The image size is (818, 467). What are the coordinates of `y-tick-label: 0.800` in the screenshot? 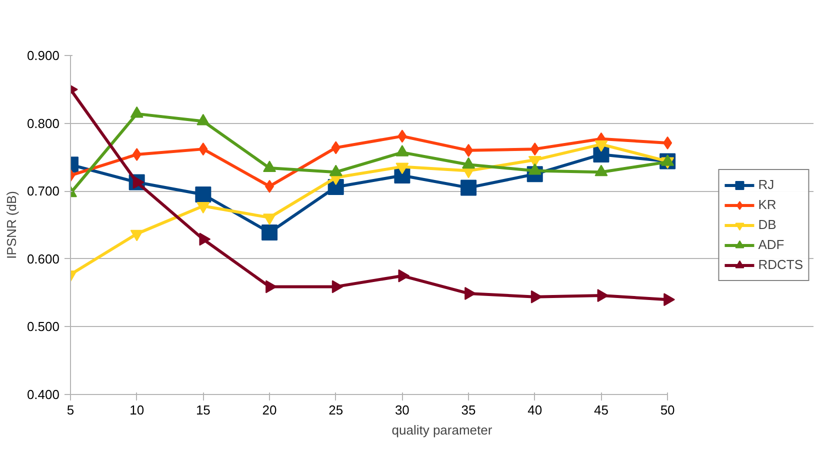 It's located at (43, 123).